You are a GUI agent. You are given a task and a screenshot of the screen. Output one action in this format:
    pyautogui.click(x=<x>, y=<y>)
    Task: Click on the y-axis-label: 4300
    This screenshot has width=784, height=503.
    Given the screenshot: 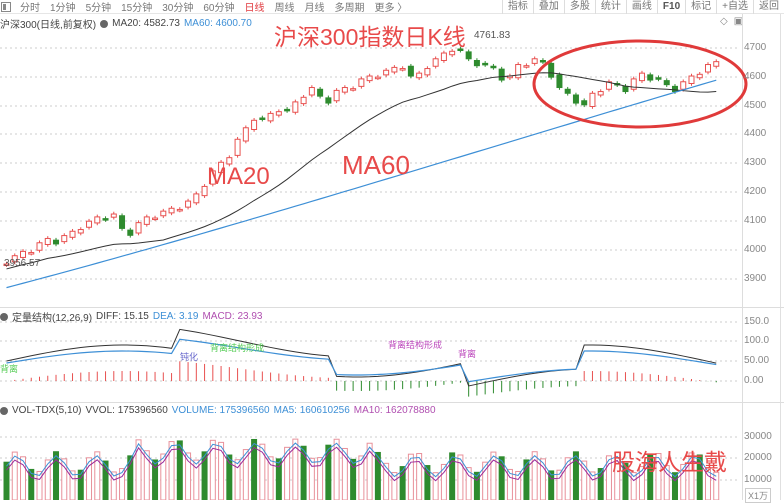 What is the action you would take?
    pyautogui.click(x=755, y=162)
    